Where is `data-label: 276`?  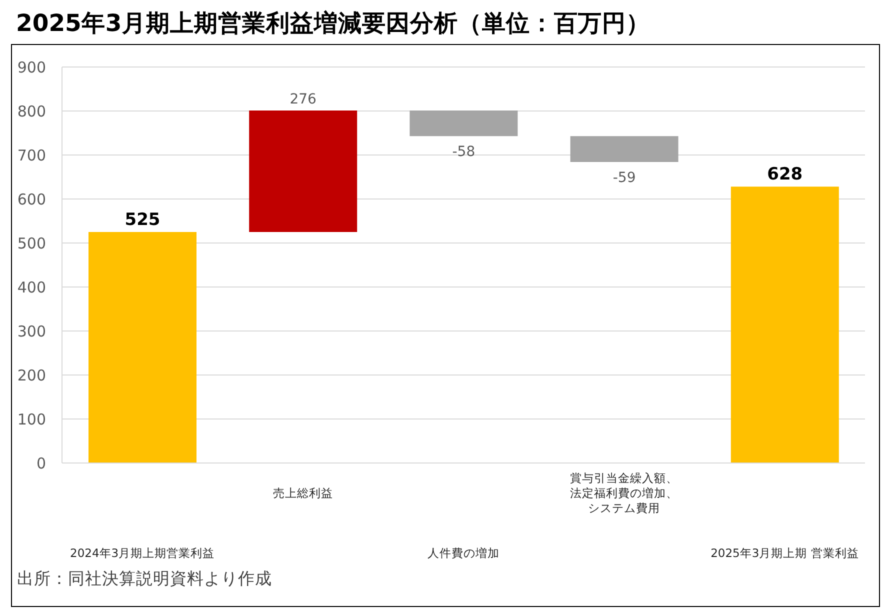 data-label: 276 is located at coordinates (303, 100).